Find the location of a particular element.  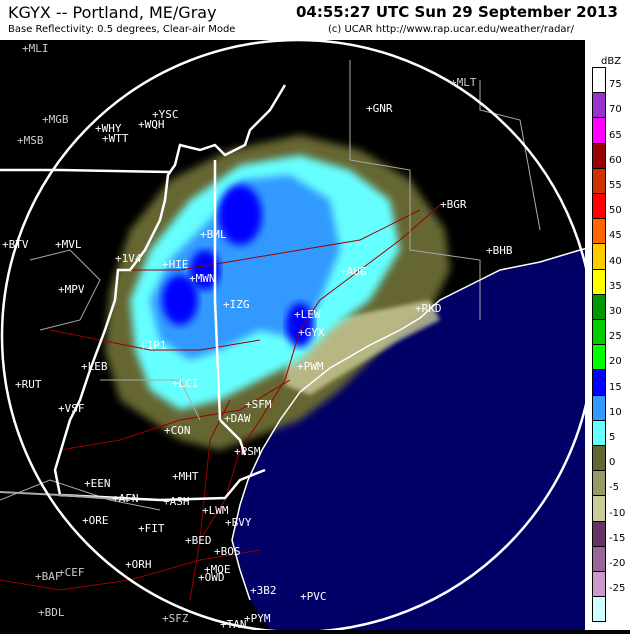

city-label: +EEN is located at coordinates (97, 483).